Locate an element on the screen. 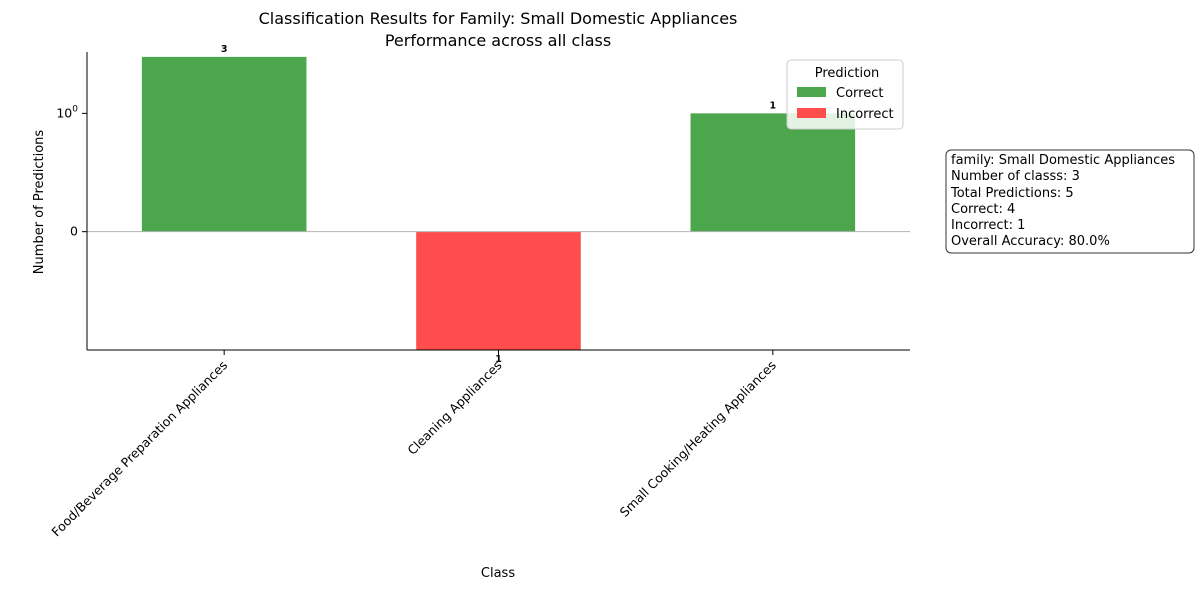 The image size is (1200, 590). legend-swatch-incorrect is located at coordinates (811, 113).